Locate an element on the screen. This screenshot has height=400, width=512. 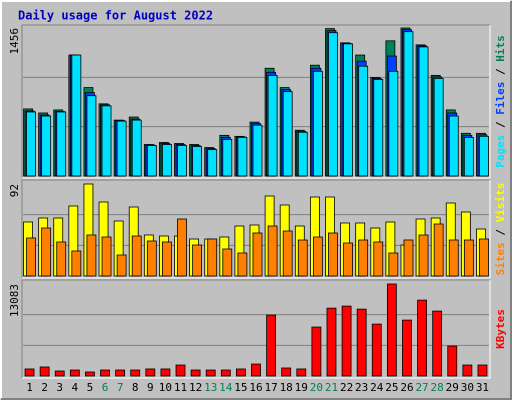
x-tick-label: 2 is located at coordinates (44, 387).